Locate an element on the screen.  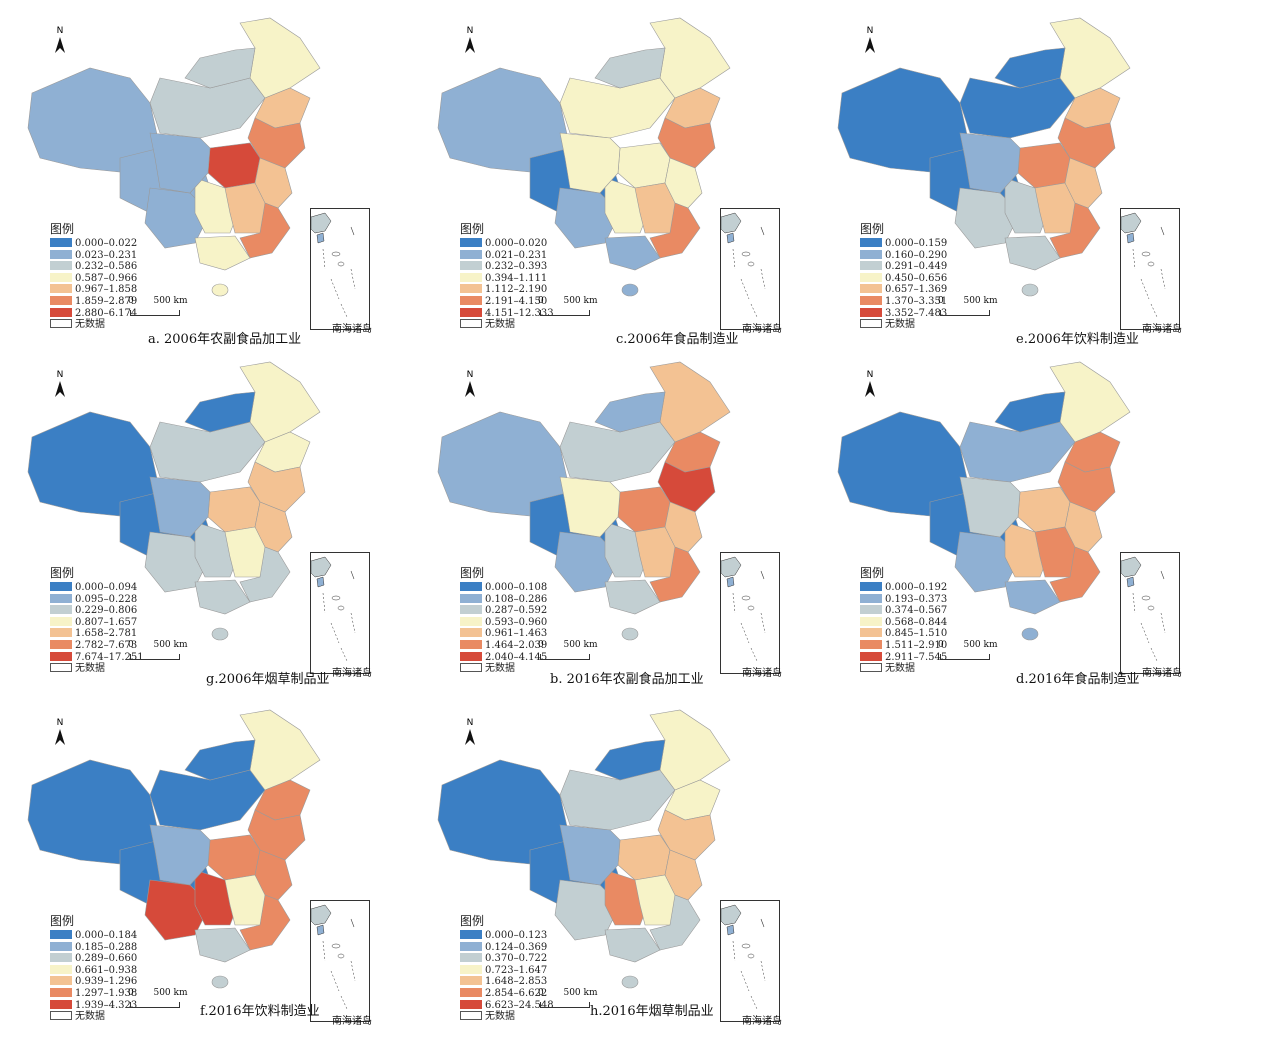
legend-range-label: 0.845–1.510 is located at coordinates (916, 634).